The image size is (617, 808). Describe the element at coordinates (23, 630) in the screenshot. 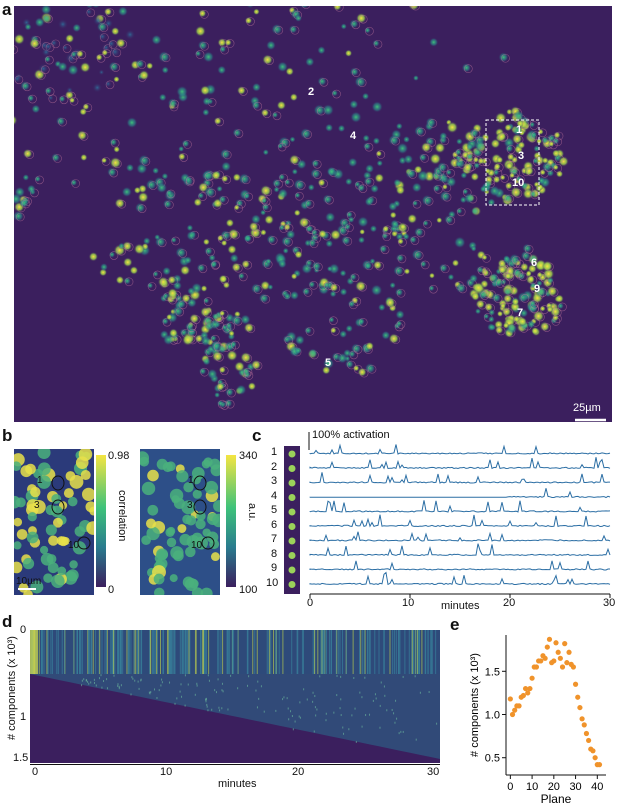

I see `d-ytick-0: 0` at that location.